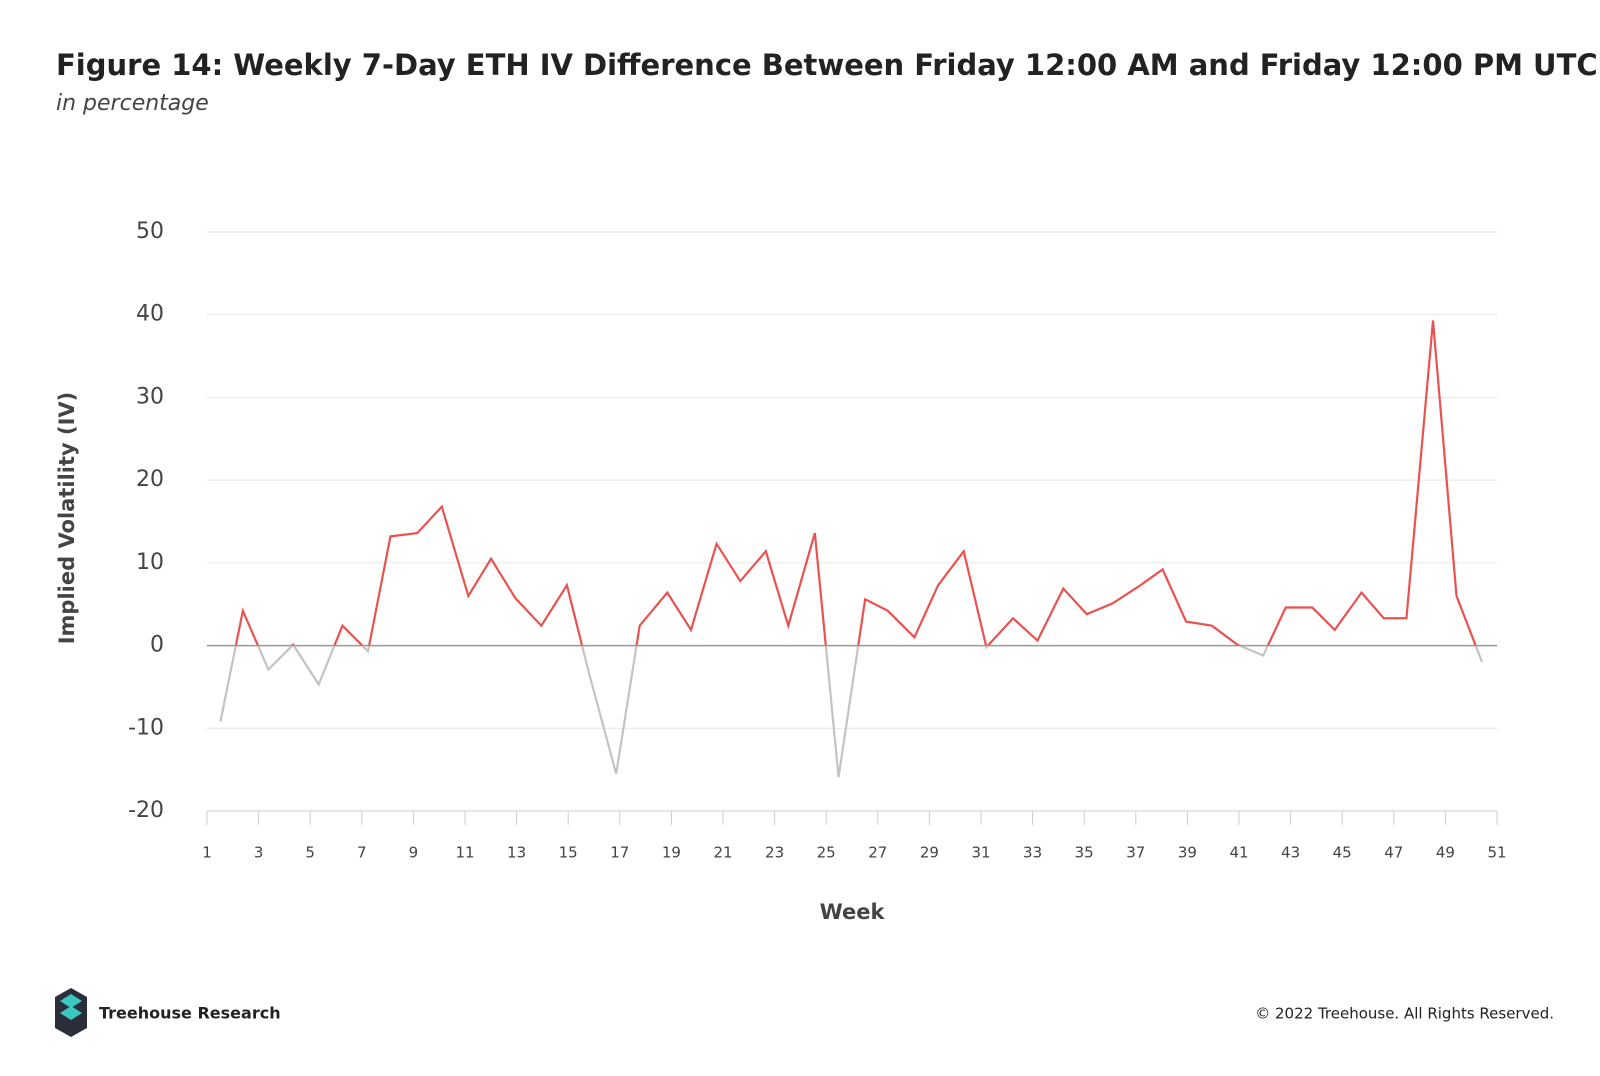 The image size is (1600, 1076). Describe the element at coordinates (1135, 853) in the screenshot. I see `x-tick-label: 37` at that location.